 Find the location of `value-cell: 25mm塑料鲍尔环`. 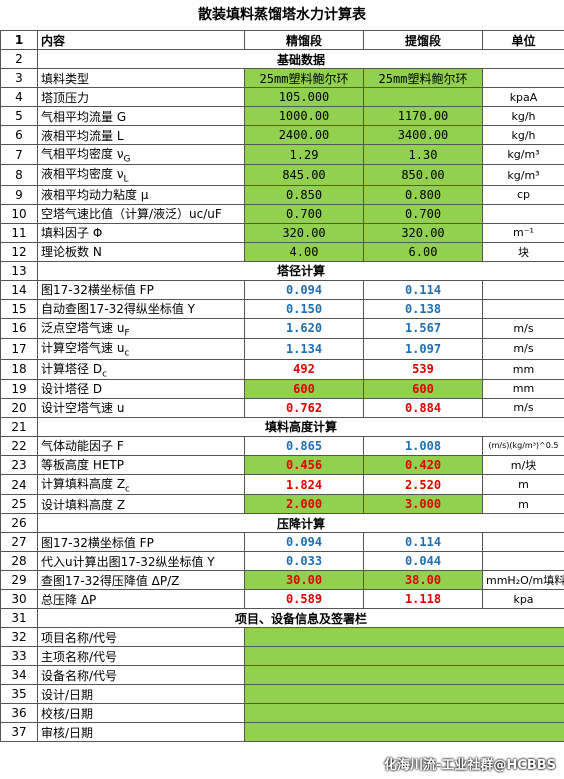

value-cell: 25mm塑料鲍尔环 is located at coordinates (423, 78).